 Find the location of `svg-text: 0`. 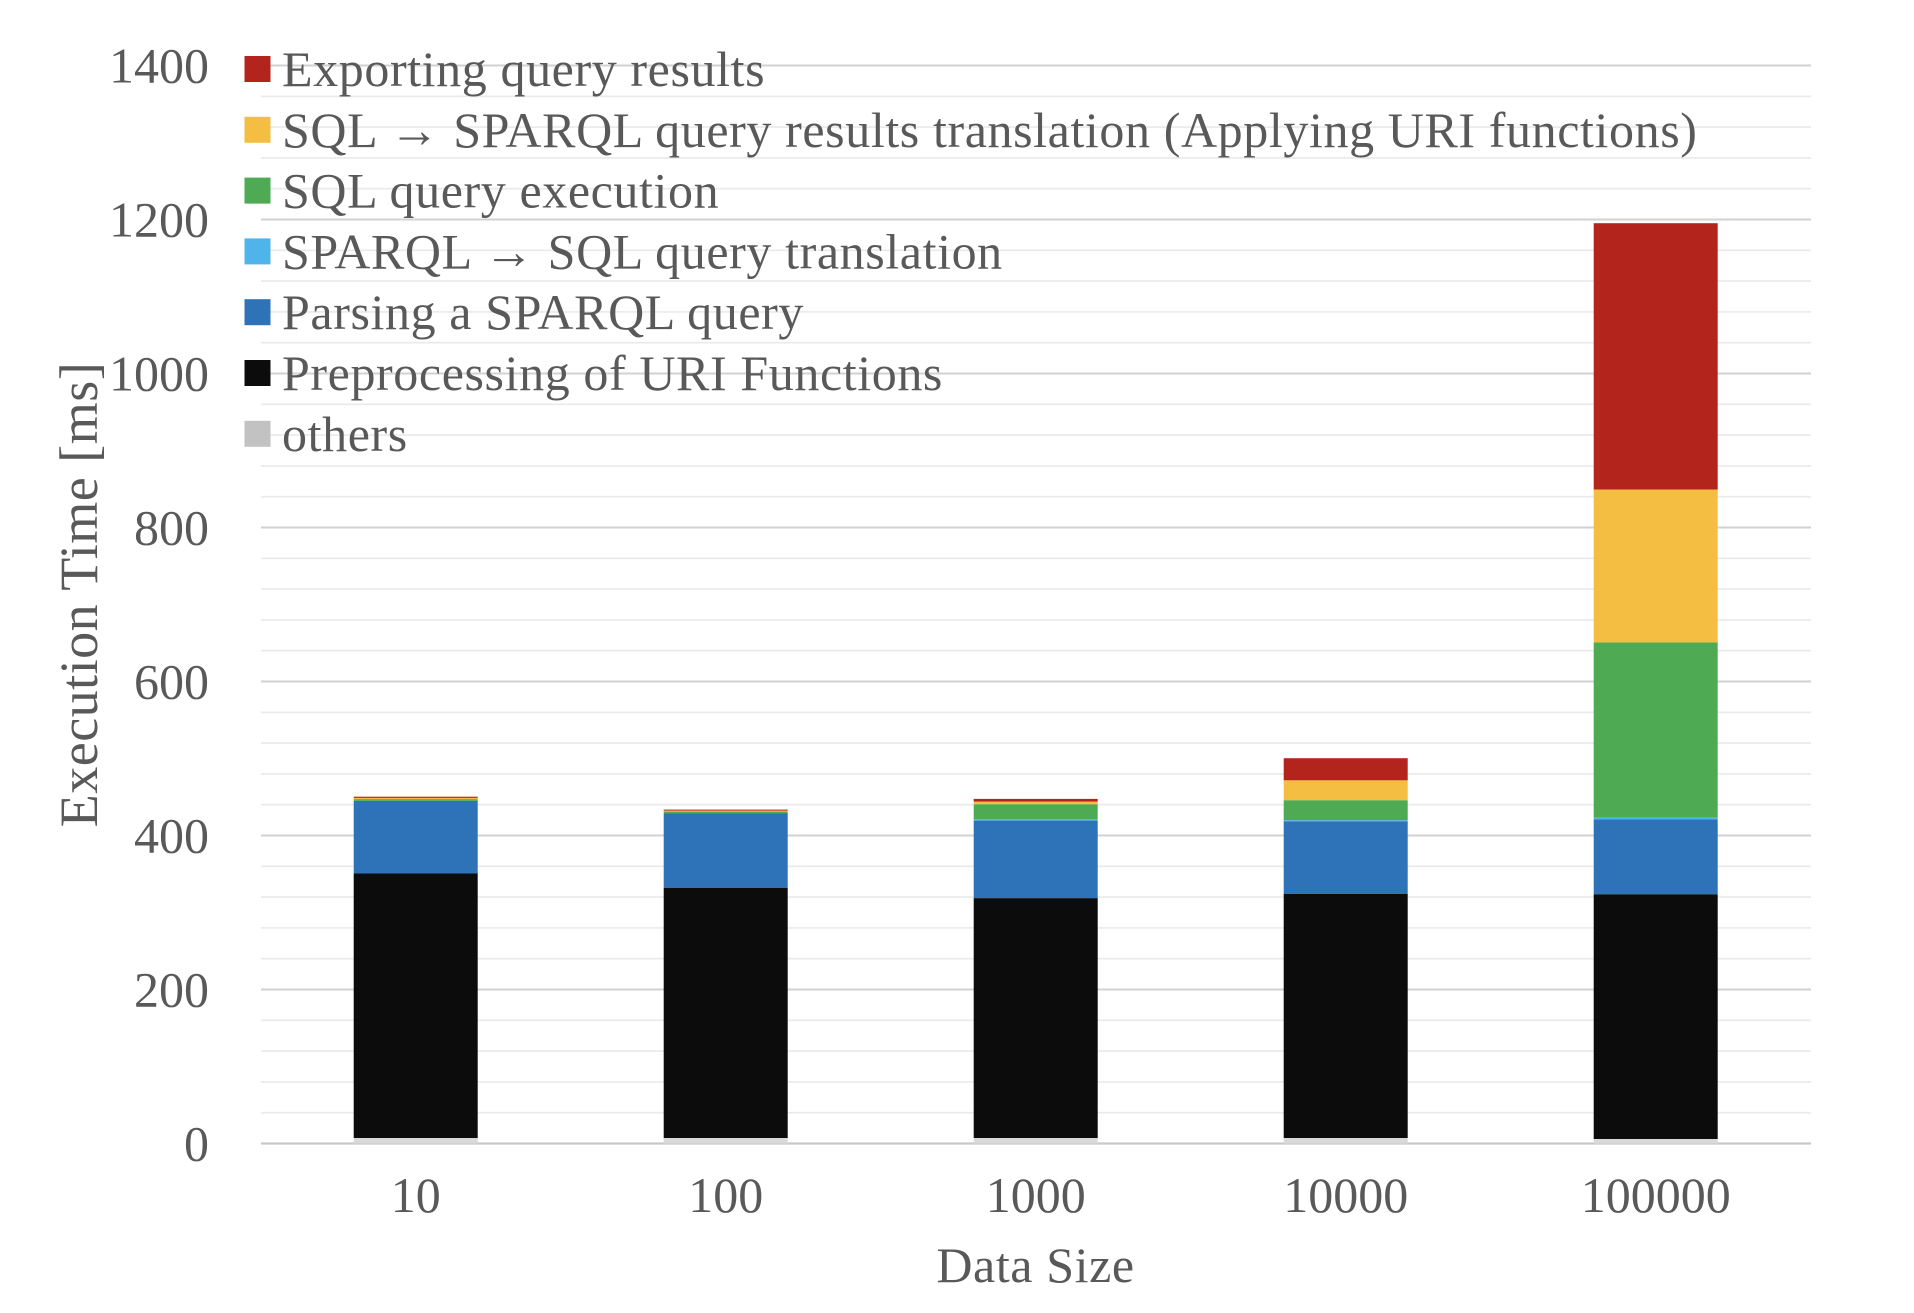

svg-text: 0 is located at coordinates (196, 1144).